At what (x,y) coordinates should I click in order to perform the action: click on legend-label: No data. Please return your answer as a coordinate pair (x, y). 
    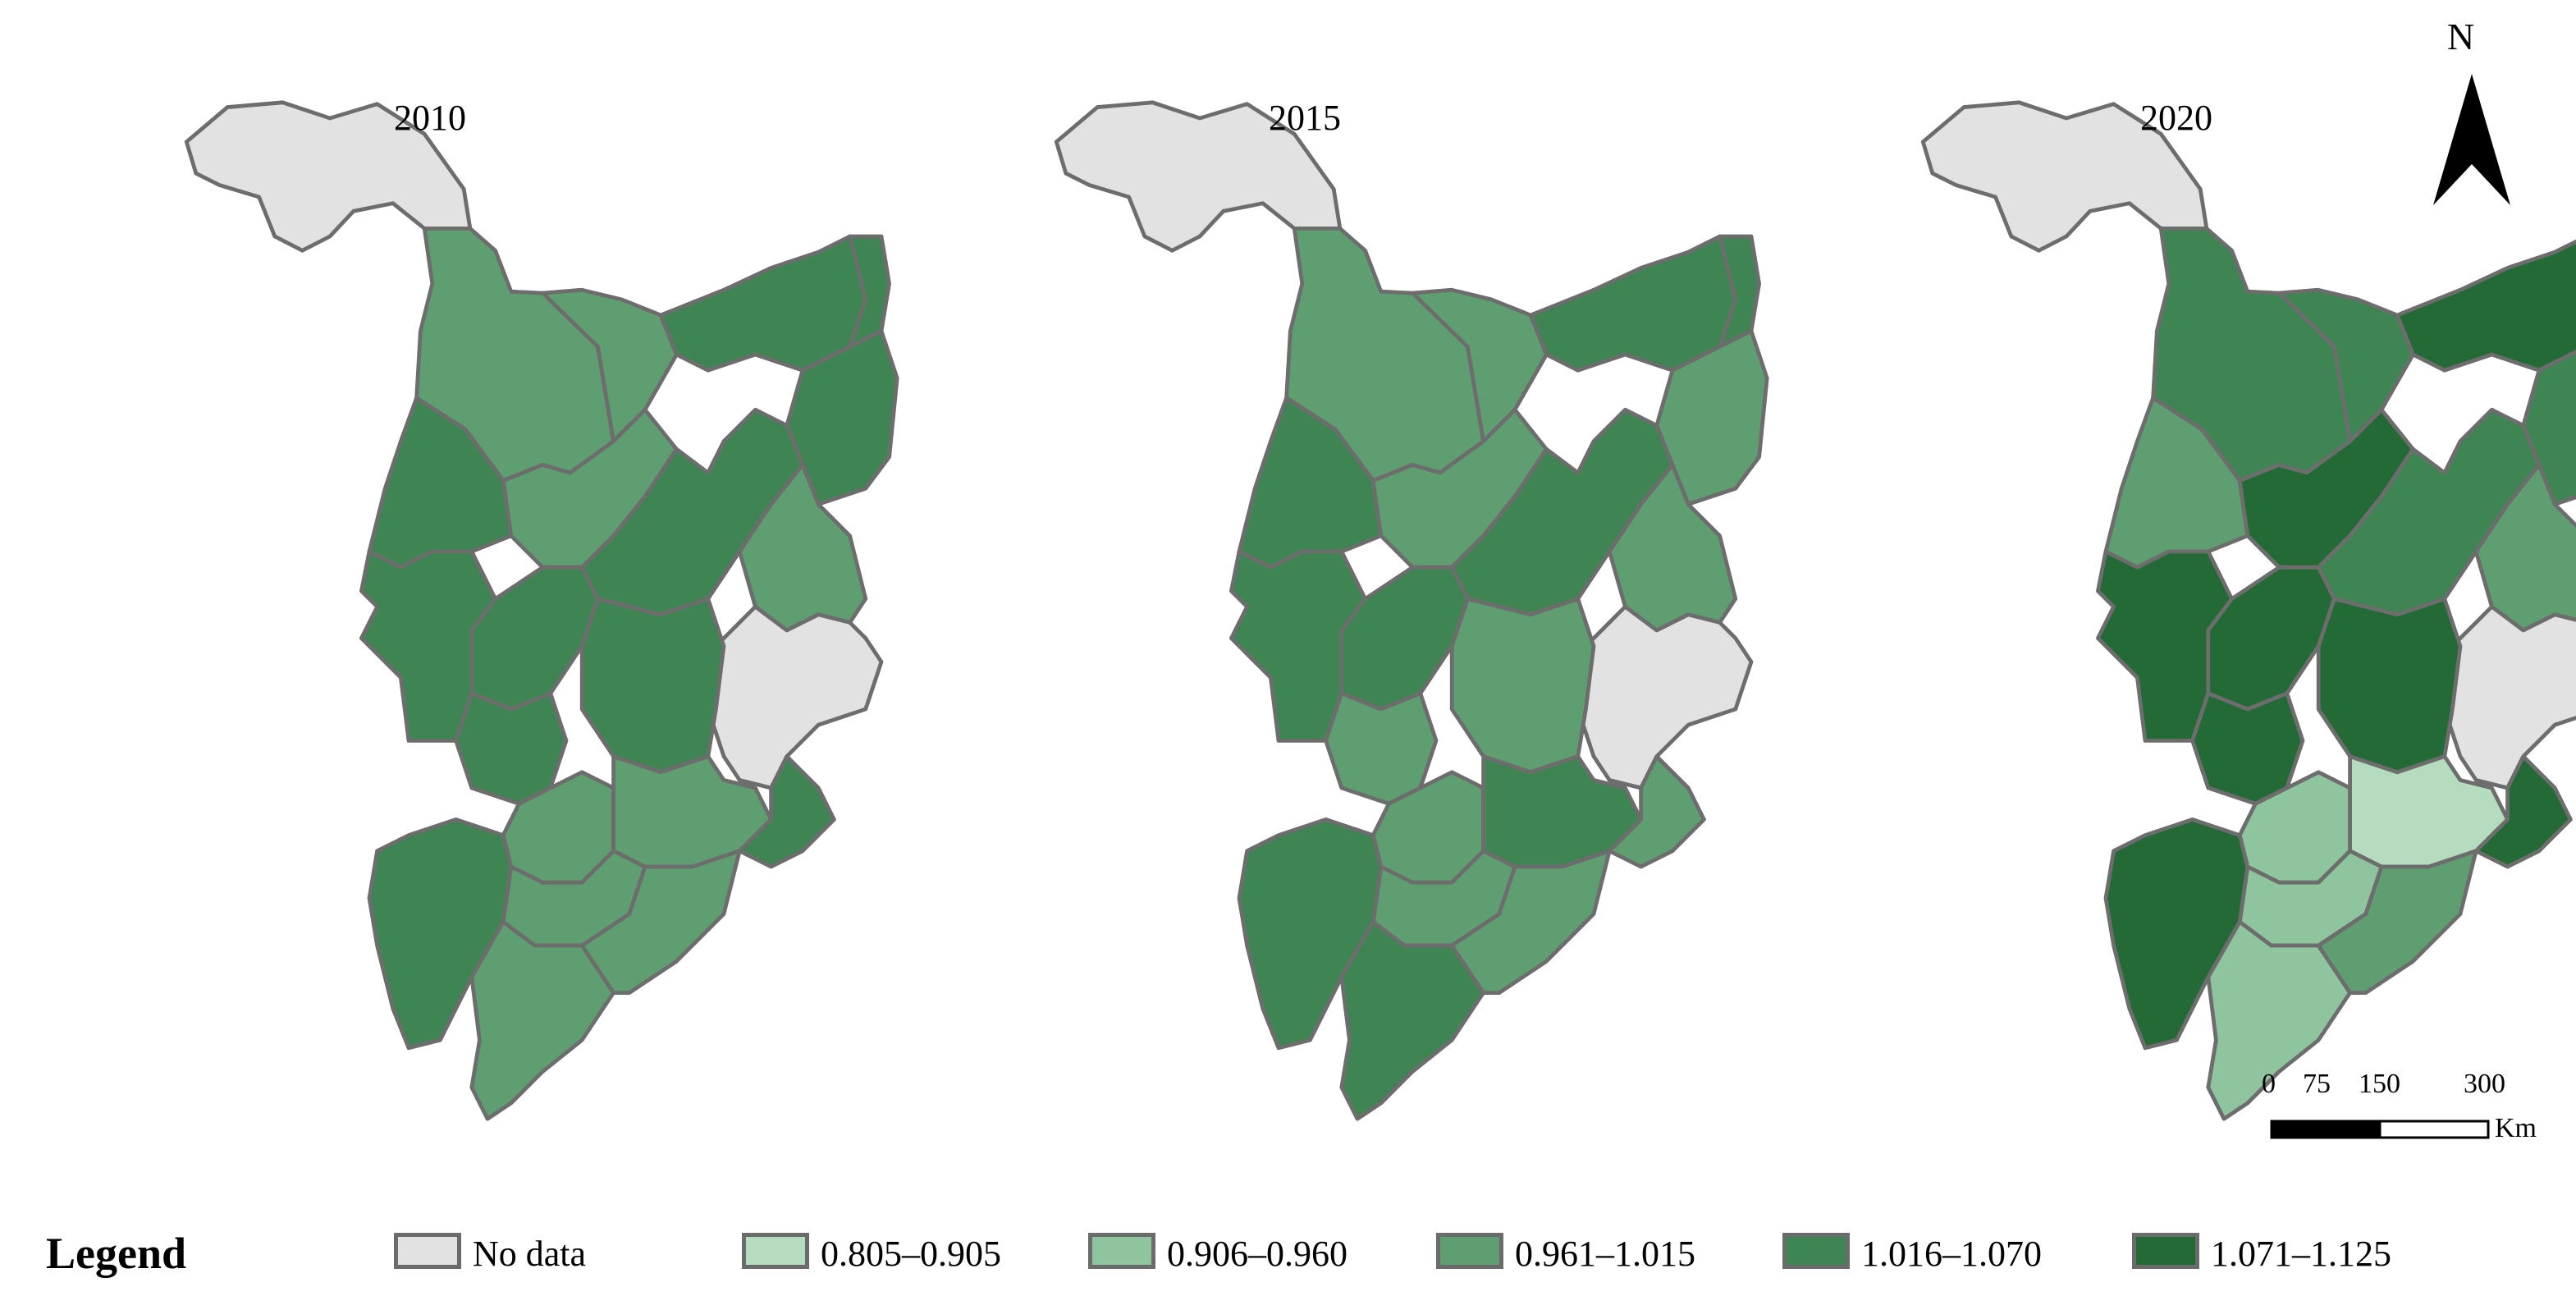
    Looking at the image, I should click on (530, 1254).